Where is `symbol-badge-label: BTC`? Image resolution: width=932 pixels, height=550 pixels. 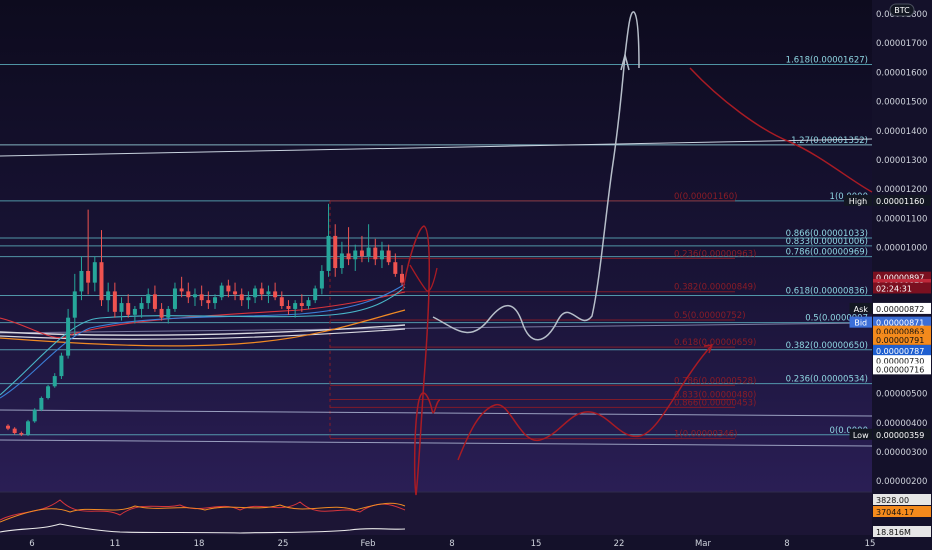
symbol-badge-label: BTC is located at coordinates (902, 10).